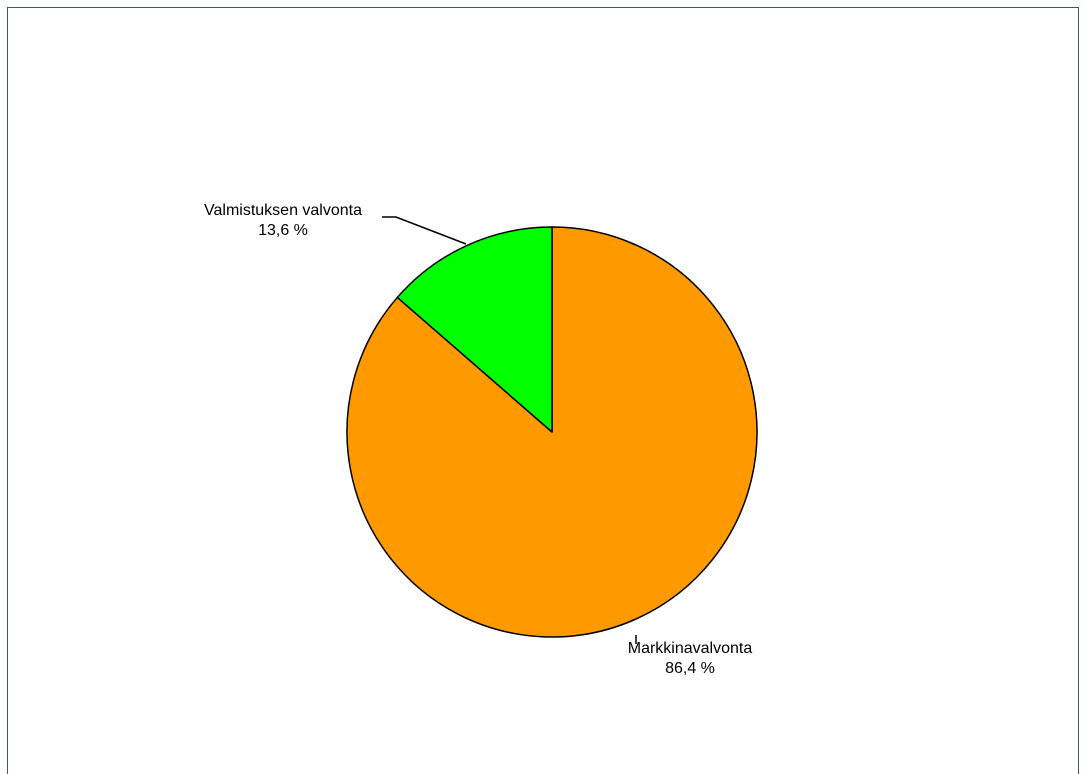 The height and width of the screenshot is (774, 1085). I want to click on slice-label-markkinavalvonta: Markkinavalvonta, so click(690, 648).